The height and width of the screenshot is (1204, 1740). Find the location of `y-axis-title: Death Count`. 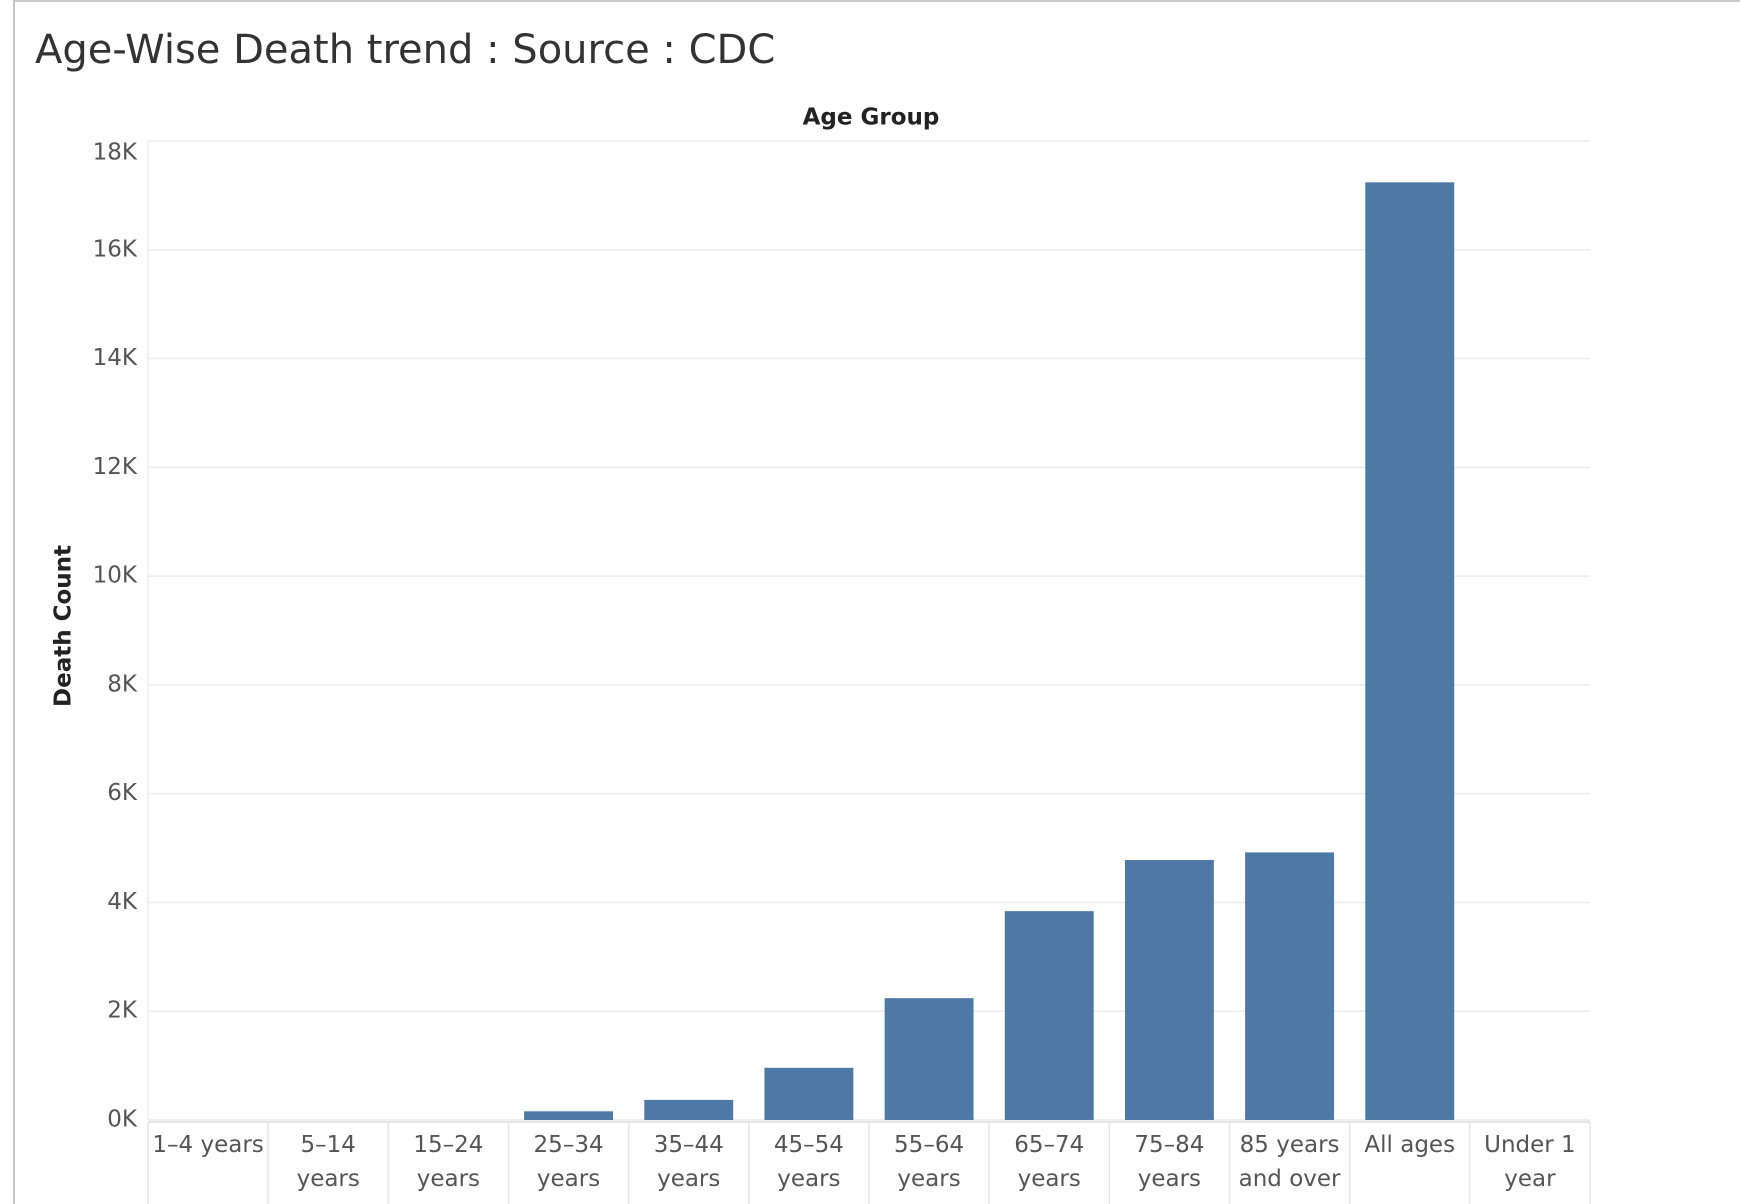

y-axis-title: Death Count is located at coordinates (64, 626).